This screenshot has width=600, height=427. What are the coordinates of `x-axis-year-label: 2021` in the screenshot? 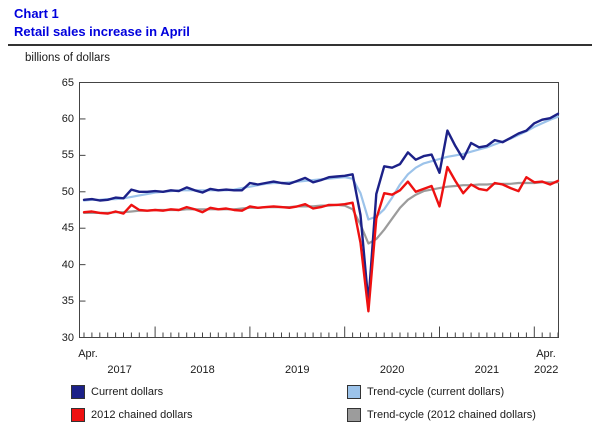 It's located at (487, 370).